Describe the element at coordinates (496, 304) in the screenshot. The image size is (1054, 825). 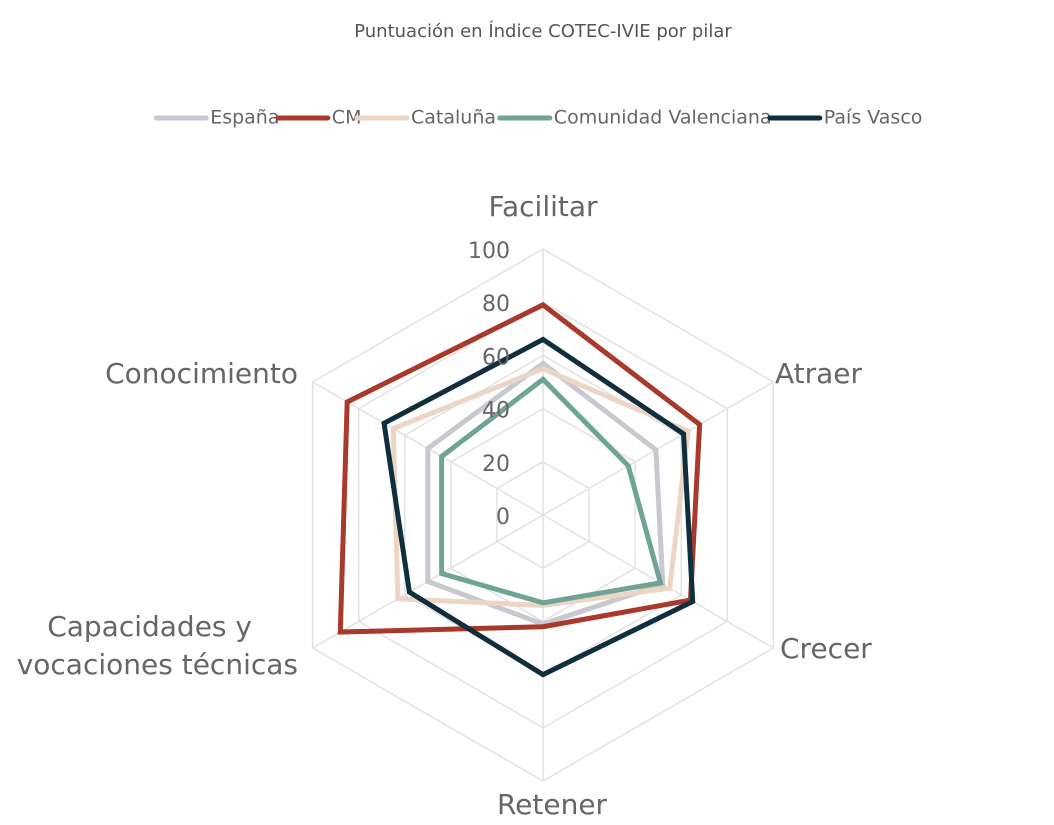
I see `tick-label: 80` at that location.